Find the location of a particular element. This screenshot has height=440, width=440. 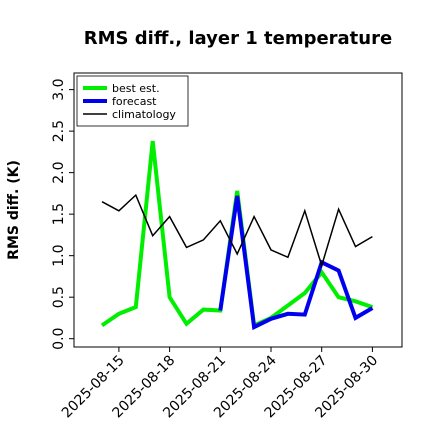

y-tick-label: 0.0 is located at coordinates (59, 339).